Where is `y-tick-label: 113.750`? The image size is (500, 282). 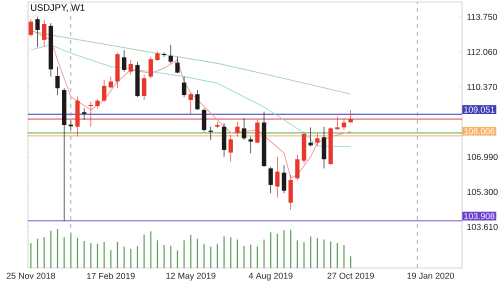
y-tick-label: 113.750 is located at coordinates (482, 17).